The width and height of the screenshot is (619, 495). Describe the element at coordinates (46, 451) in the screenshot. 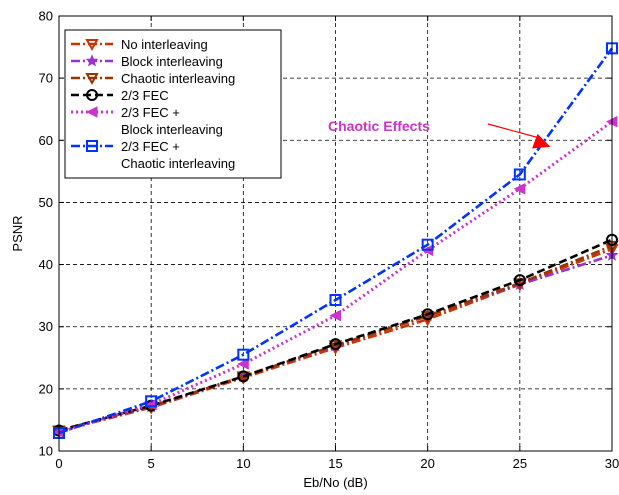

I see `y-tick-label: 10` at that location.